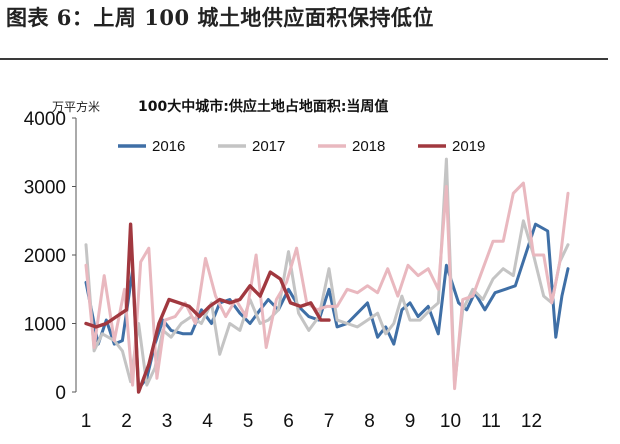 The width and height of the screenshot is (620, 444). Describe the element at coordinates (220, 17) in the screenshot. I see `figure-title: 图表 6：上周 100 城土地供应面积保持低位` at that location.